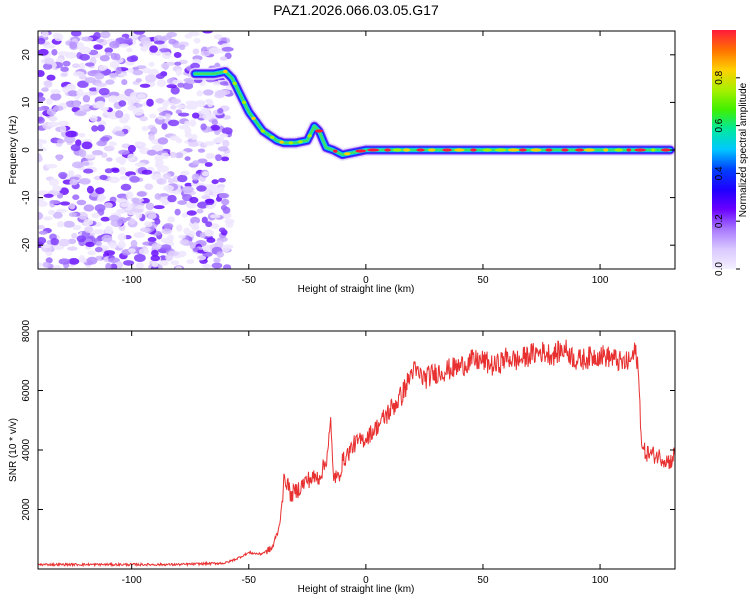  What do you see at coordinates (483, 580) in the screenshot?
I see `x-tick-label: 50` at bounding box center [483, 580].